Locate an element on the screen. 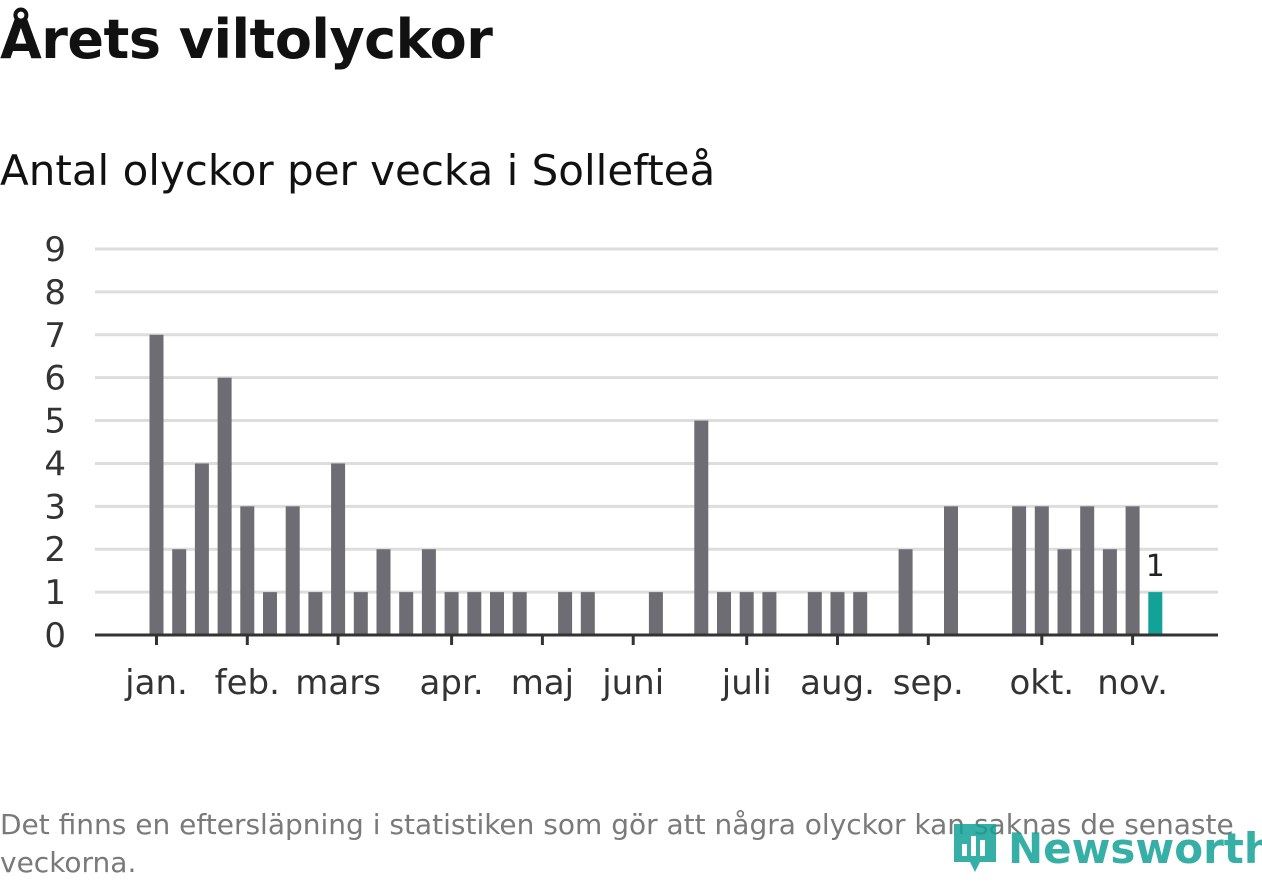 The height and width of the screenshot is (882, 1262). chart-subtitle: Antal olyckor per vecka i Sollefteå is located at coordinates (358, 170).